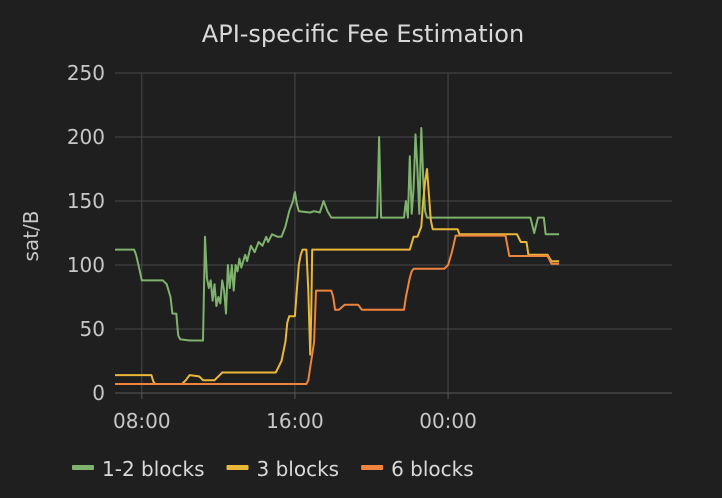 Image resolution: width=722 pixels, height=498 pixels. Describe the element at coordinates (31, 236) in the screenshot. I see `y-axis-label: sat/B` at that location.